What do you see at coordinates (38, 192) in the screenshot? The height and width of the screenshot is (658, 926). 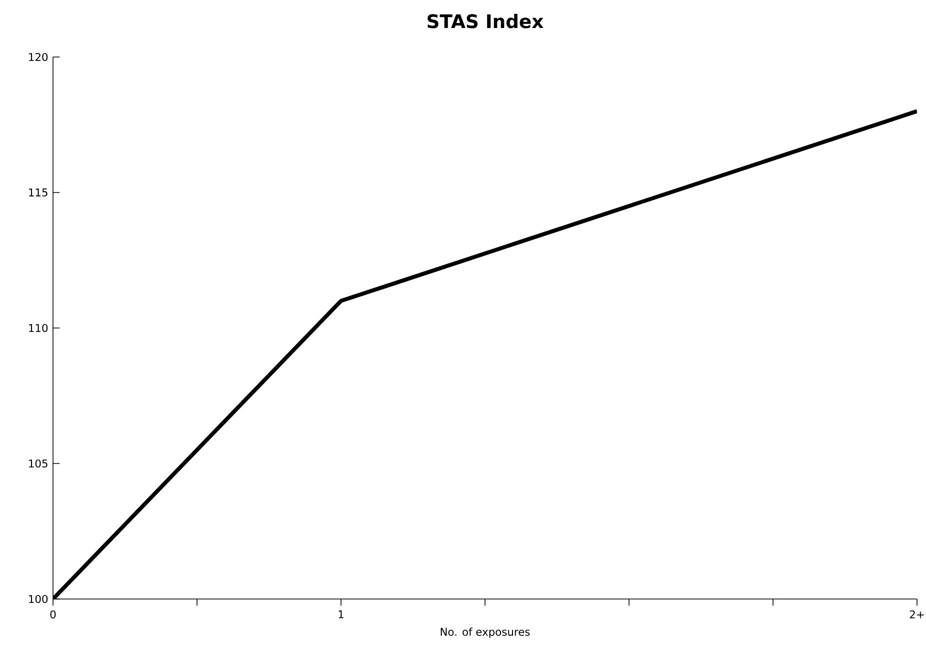 I see `y-tick-label: 115` at bounding box center [38, 192].